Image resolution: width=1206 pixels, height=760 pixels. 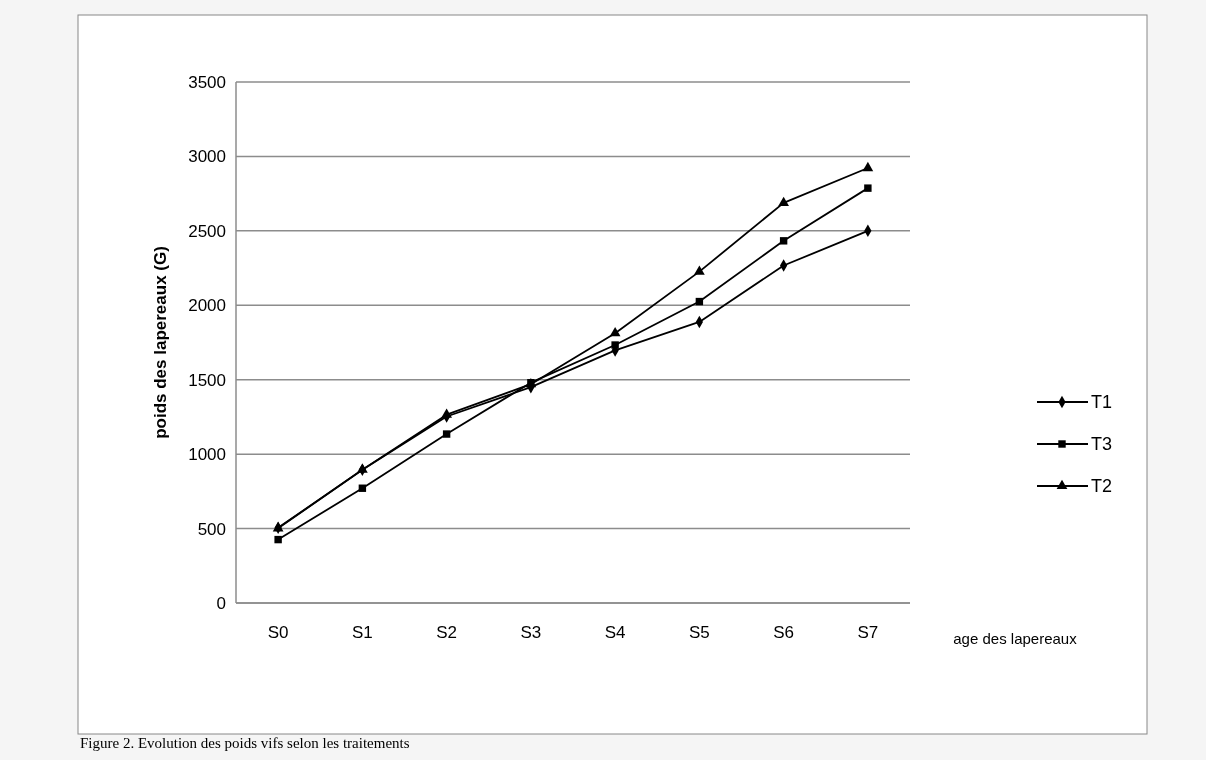 I want to click on x-tick-label: S7, so click(x=868, y=632).